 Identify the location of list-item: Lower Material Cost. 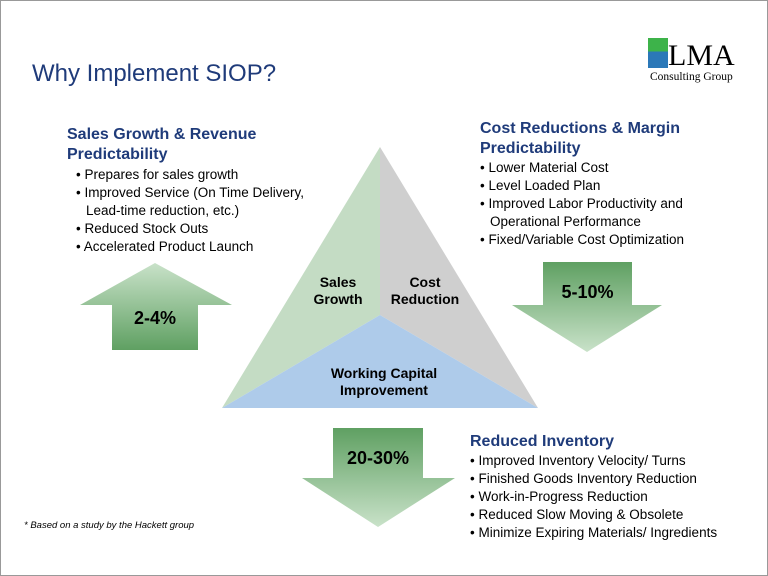
(600, 168).